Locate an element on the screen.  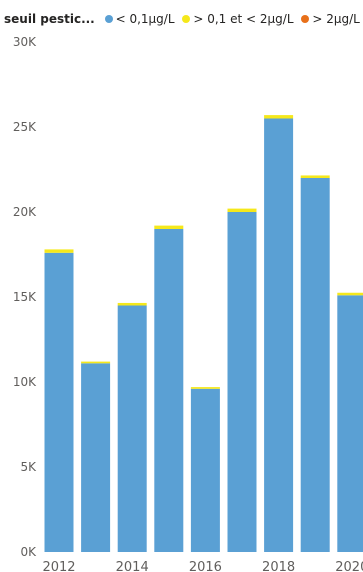
y-tick-label: 15K is located at coordinates (25, 297).